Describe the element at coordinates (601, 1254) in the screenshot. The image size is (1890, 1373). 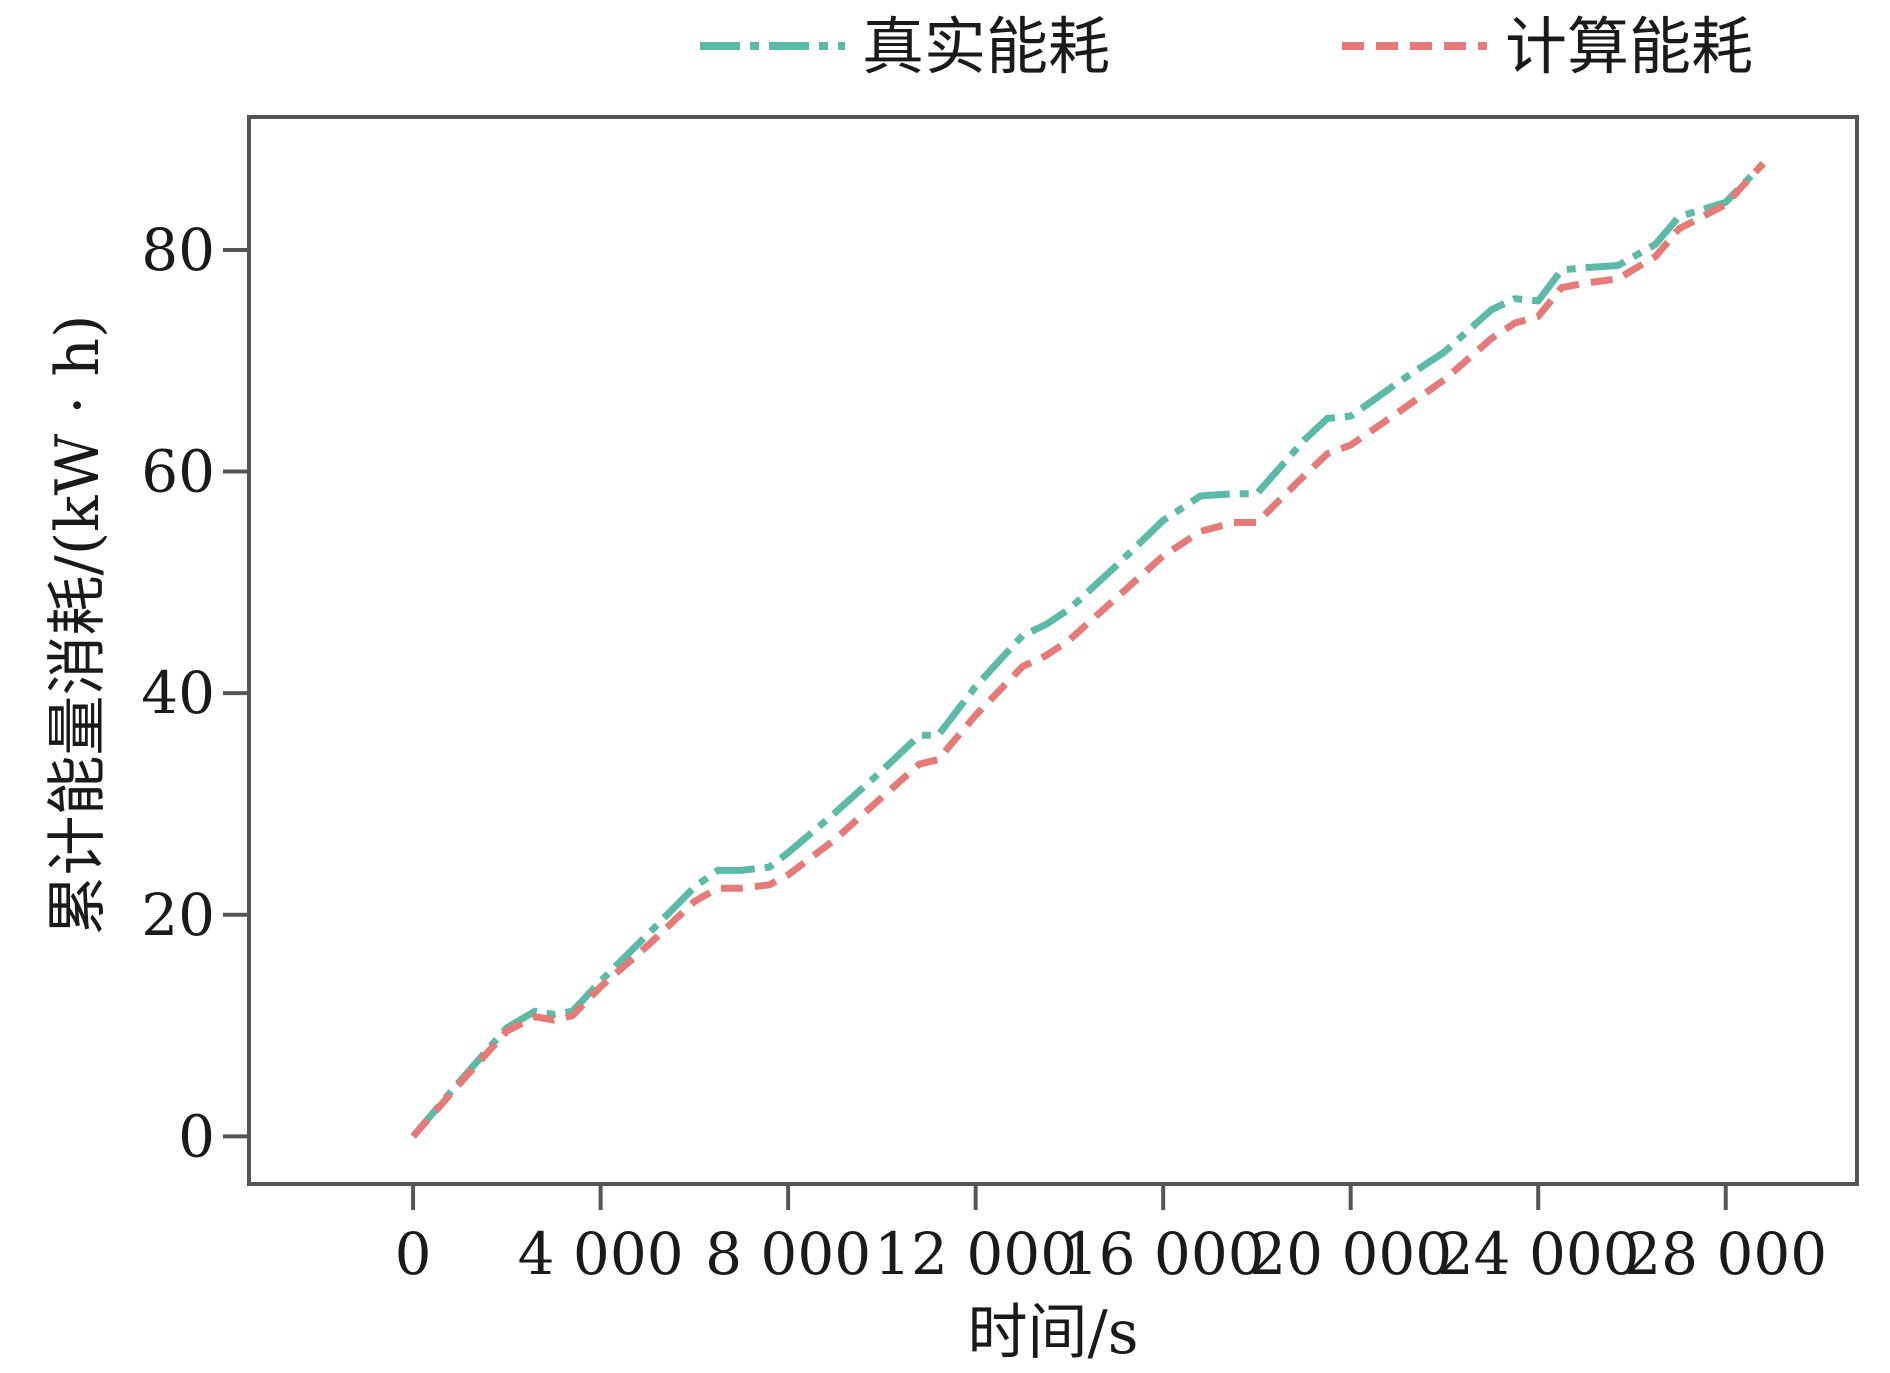
I see `x-tick-label: 4 000` at that location.